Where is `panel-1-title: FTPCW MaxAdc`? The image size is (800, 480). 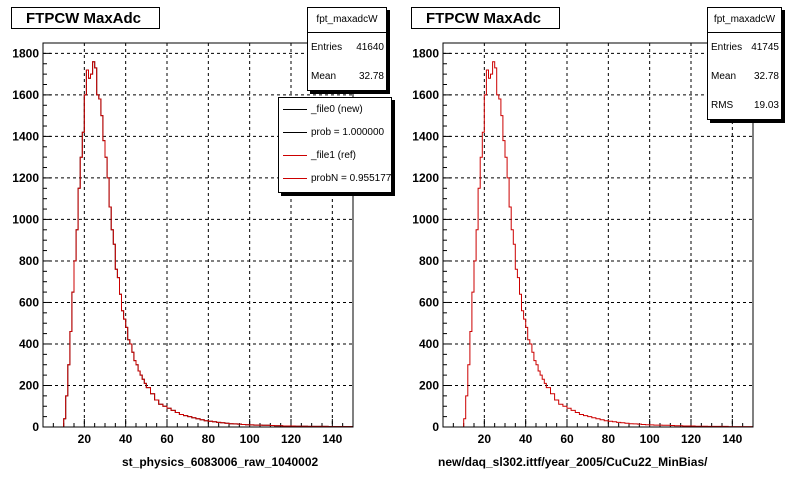
panel-1-title: FTPCW MaxAdc is located at coordinates (85, 18).